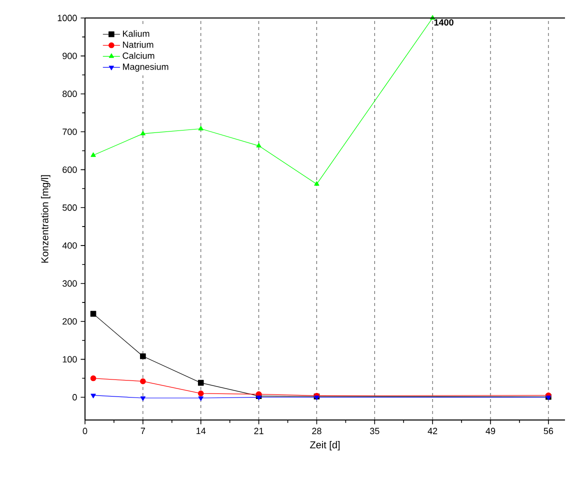 The width and height of the screenshot is (567, 482). What do you see at coordinates (142, 431) in the screenshot?
I see `x-tick-label: 7` at bounding box center [142, 431].